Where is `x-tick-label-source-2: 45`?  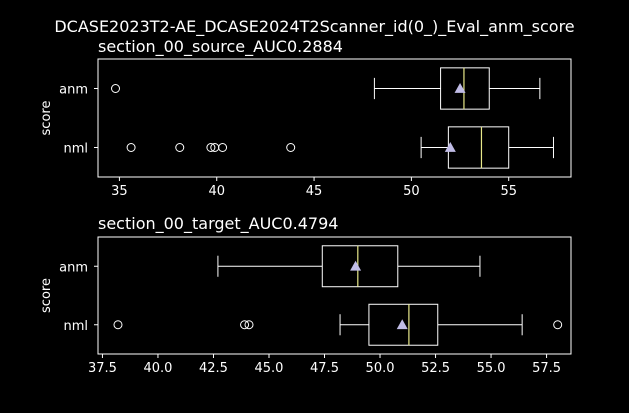 x-tick-label-source-2: 45 is located at coordinates (314, 191).